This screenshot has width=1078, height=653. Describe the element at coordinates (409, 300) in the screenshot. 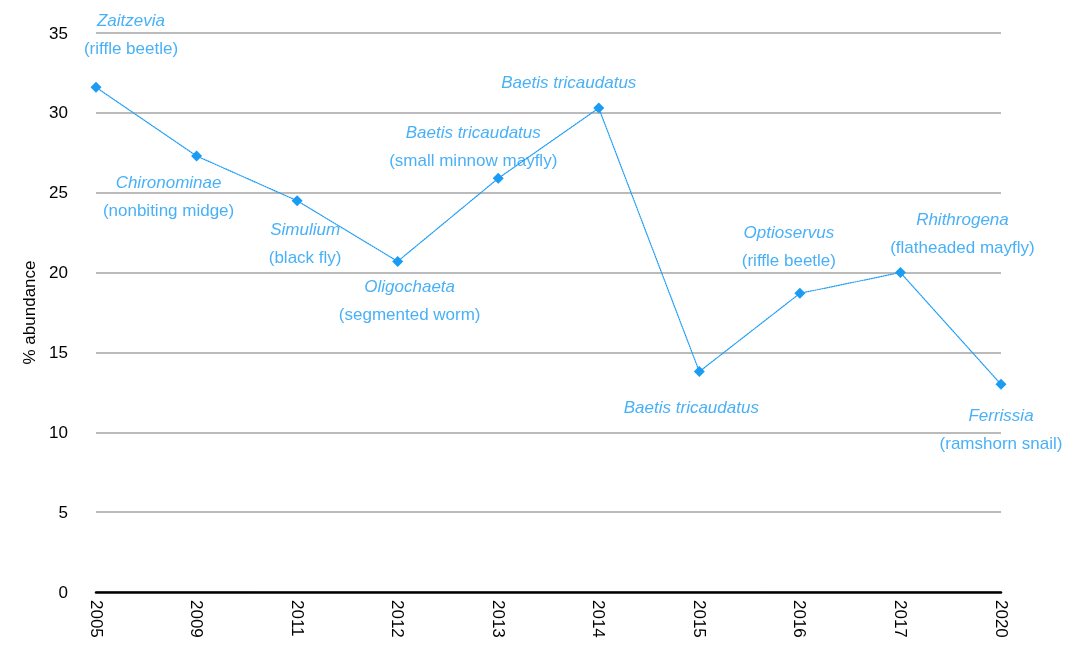

I see `annotation: Oligochaeta (segmented worm)` at that location.